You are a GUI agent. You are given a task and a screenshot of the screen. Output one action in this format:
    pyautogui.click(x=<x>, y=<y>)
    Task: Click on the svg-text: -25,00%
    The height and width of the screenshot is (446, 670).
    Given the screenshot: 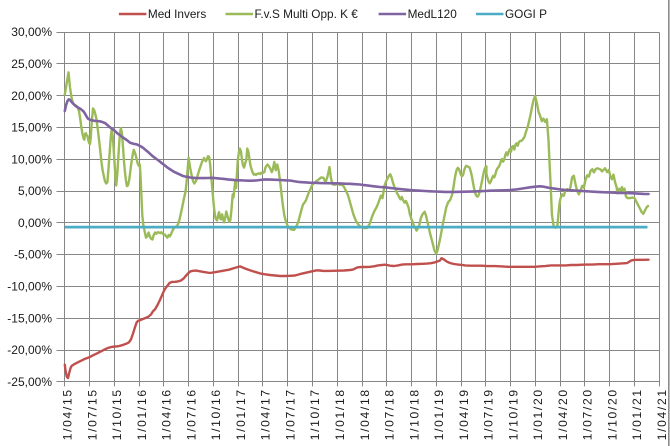 What is the action you would take?
    pyautogui.click(x=29, y=382)
    